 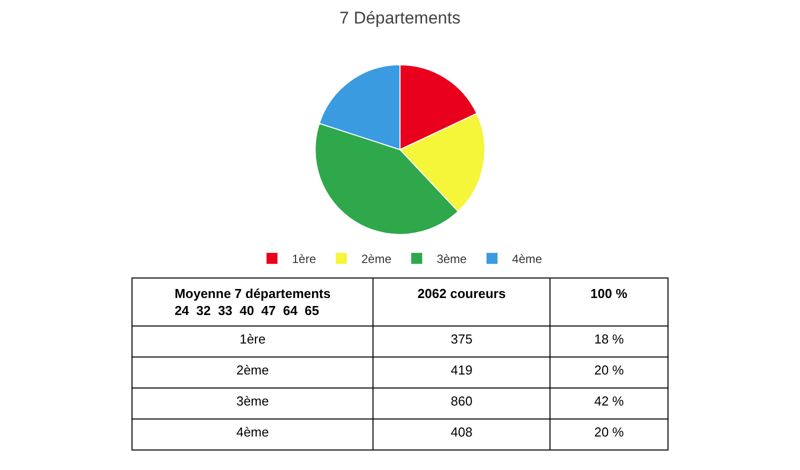 I want to click on legend-label: 1ère, so click(x=304, y=259).